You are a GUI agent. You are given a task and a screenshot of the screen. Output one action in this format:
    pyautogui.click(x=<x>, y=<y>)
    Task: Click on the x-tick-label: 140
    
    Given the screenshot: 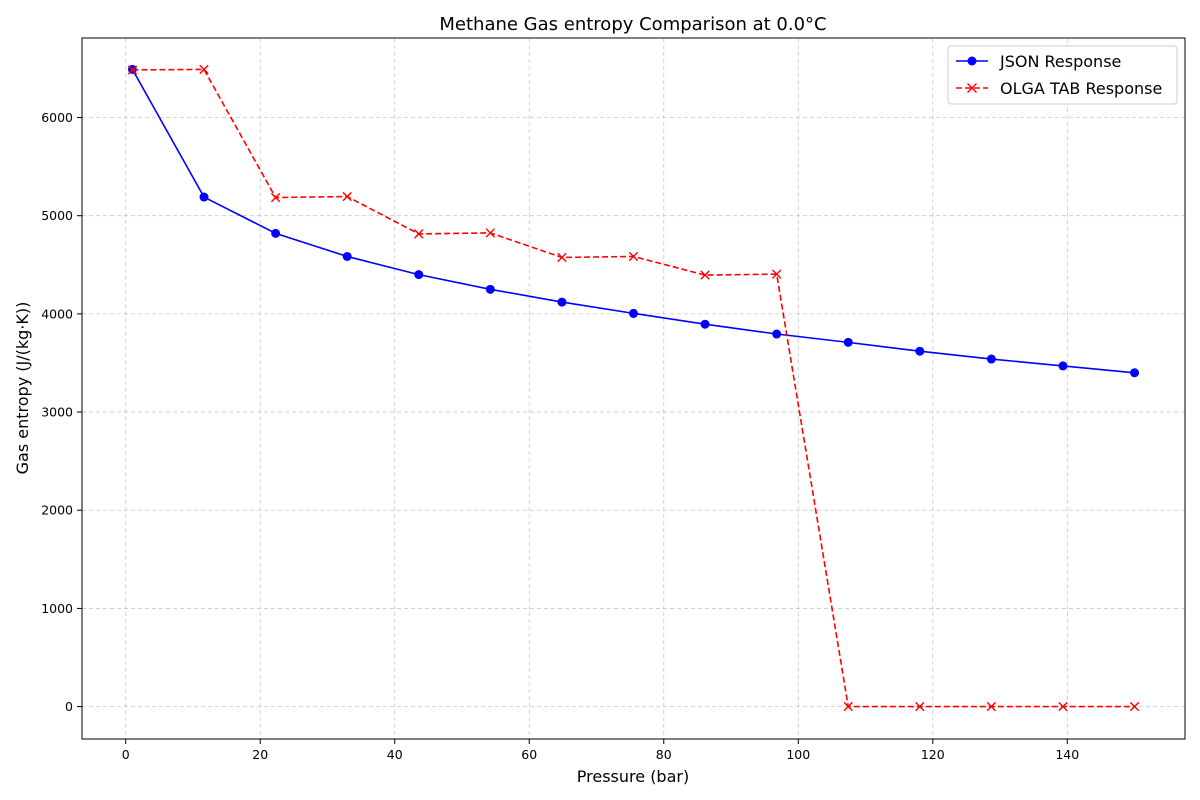 What is the action you would take?
    pyautogui.click(x=1067, y=754)
    